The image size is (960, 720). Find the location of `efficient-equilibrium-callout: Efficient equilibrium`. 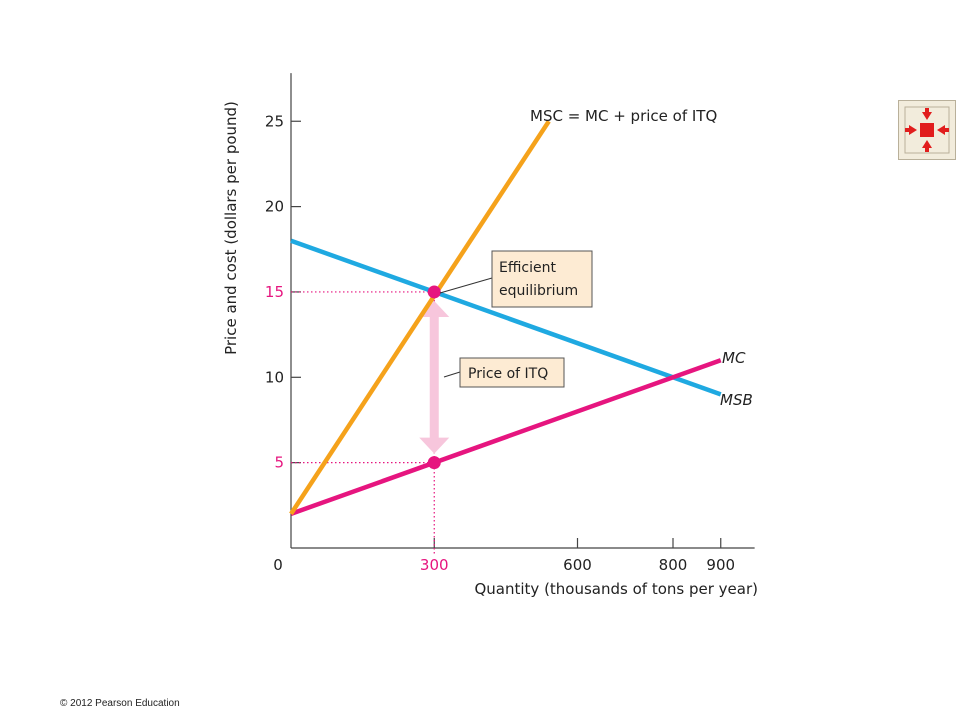

efficient-equilibrium-callout: Efficient equilibrium is located at coordinates (516, 279).